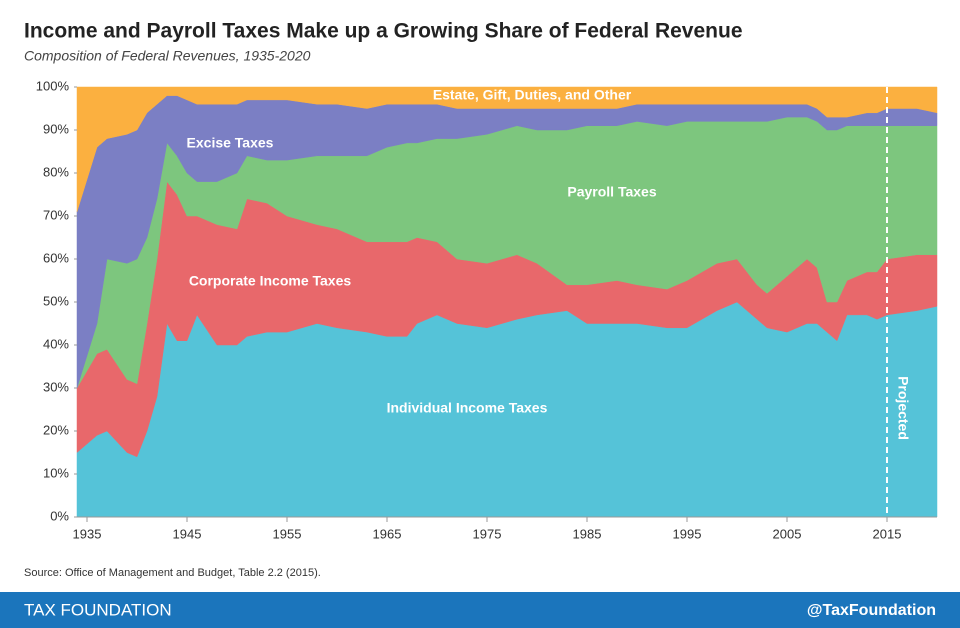 This screenshot has width=960, height=628. I want to click on x-tick-label: 2005, so click(787, 533).